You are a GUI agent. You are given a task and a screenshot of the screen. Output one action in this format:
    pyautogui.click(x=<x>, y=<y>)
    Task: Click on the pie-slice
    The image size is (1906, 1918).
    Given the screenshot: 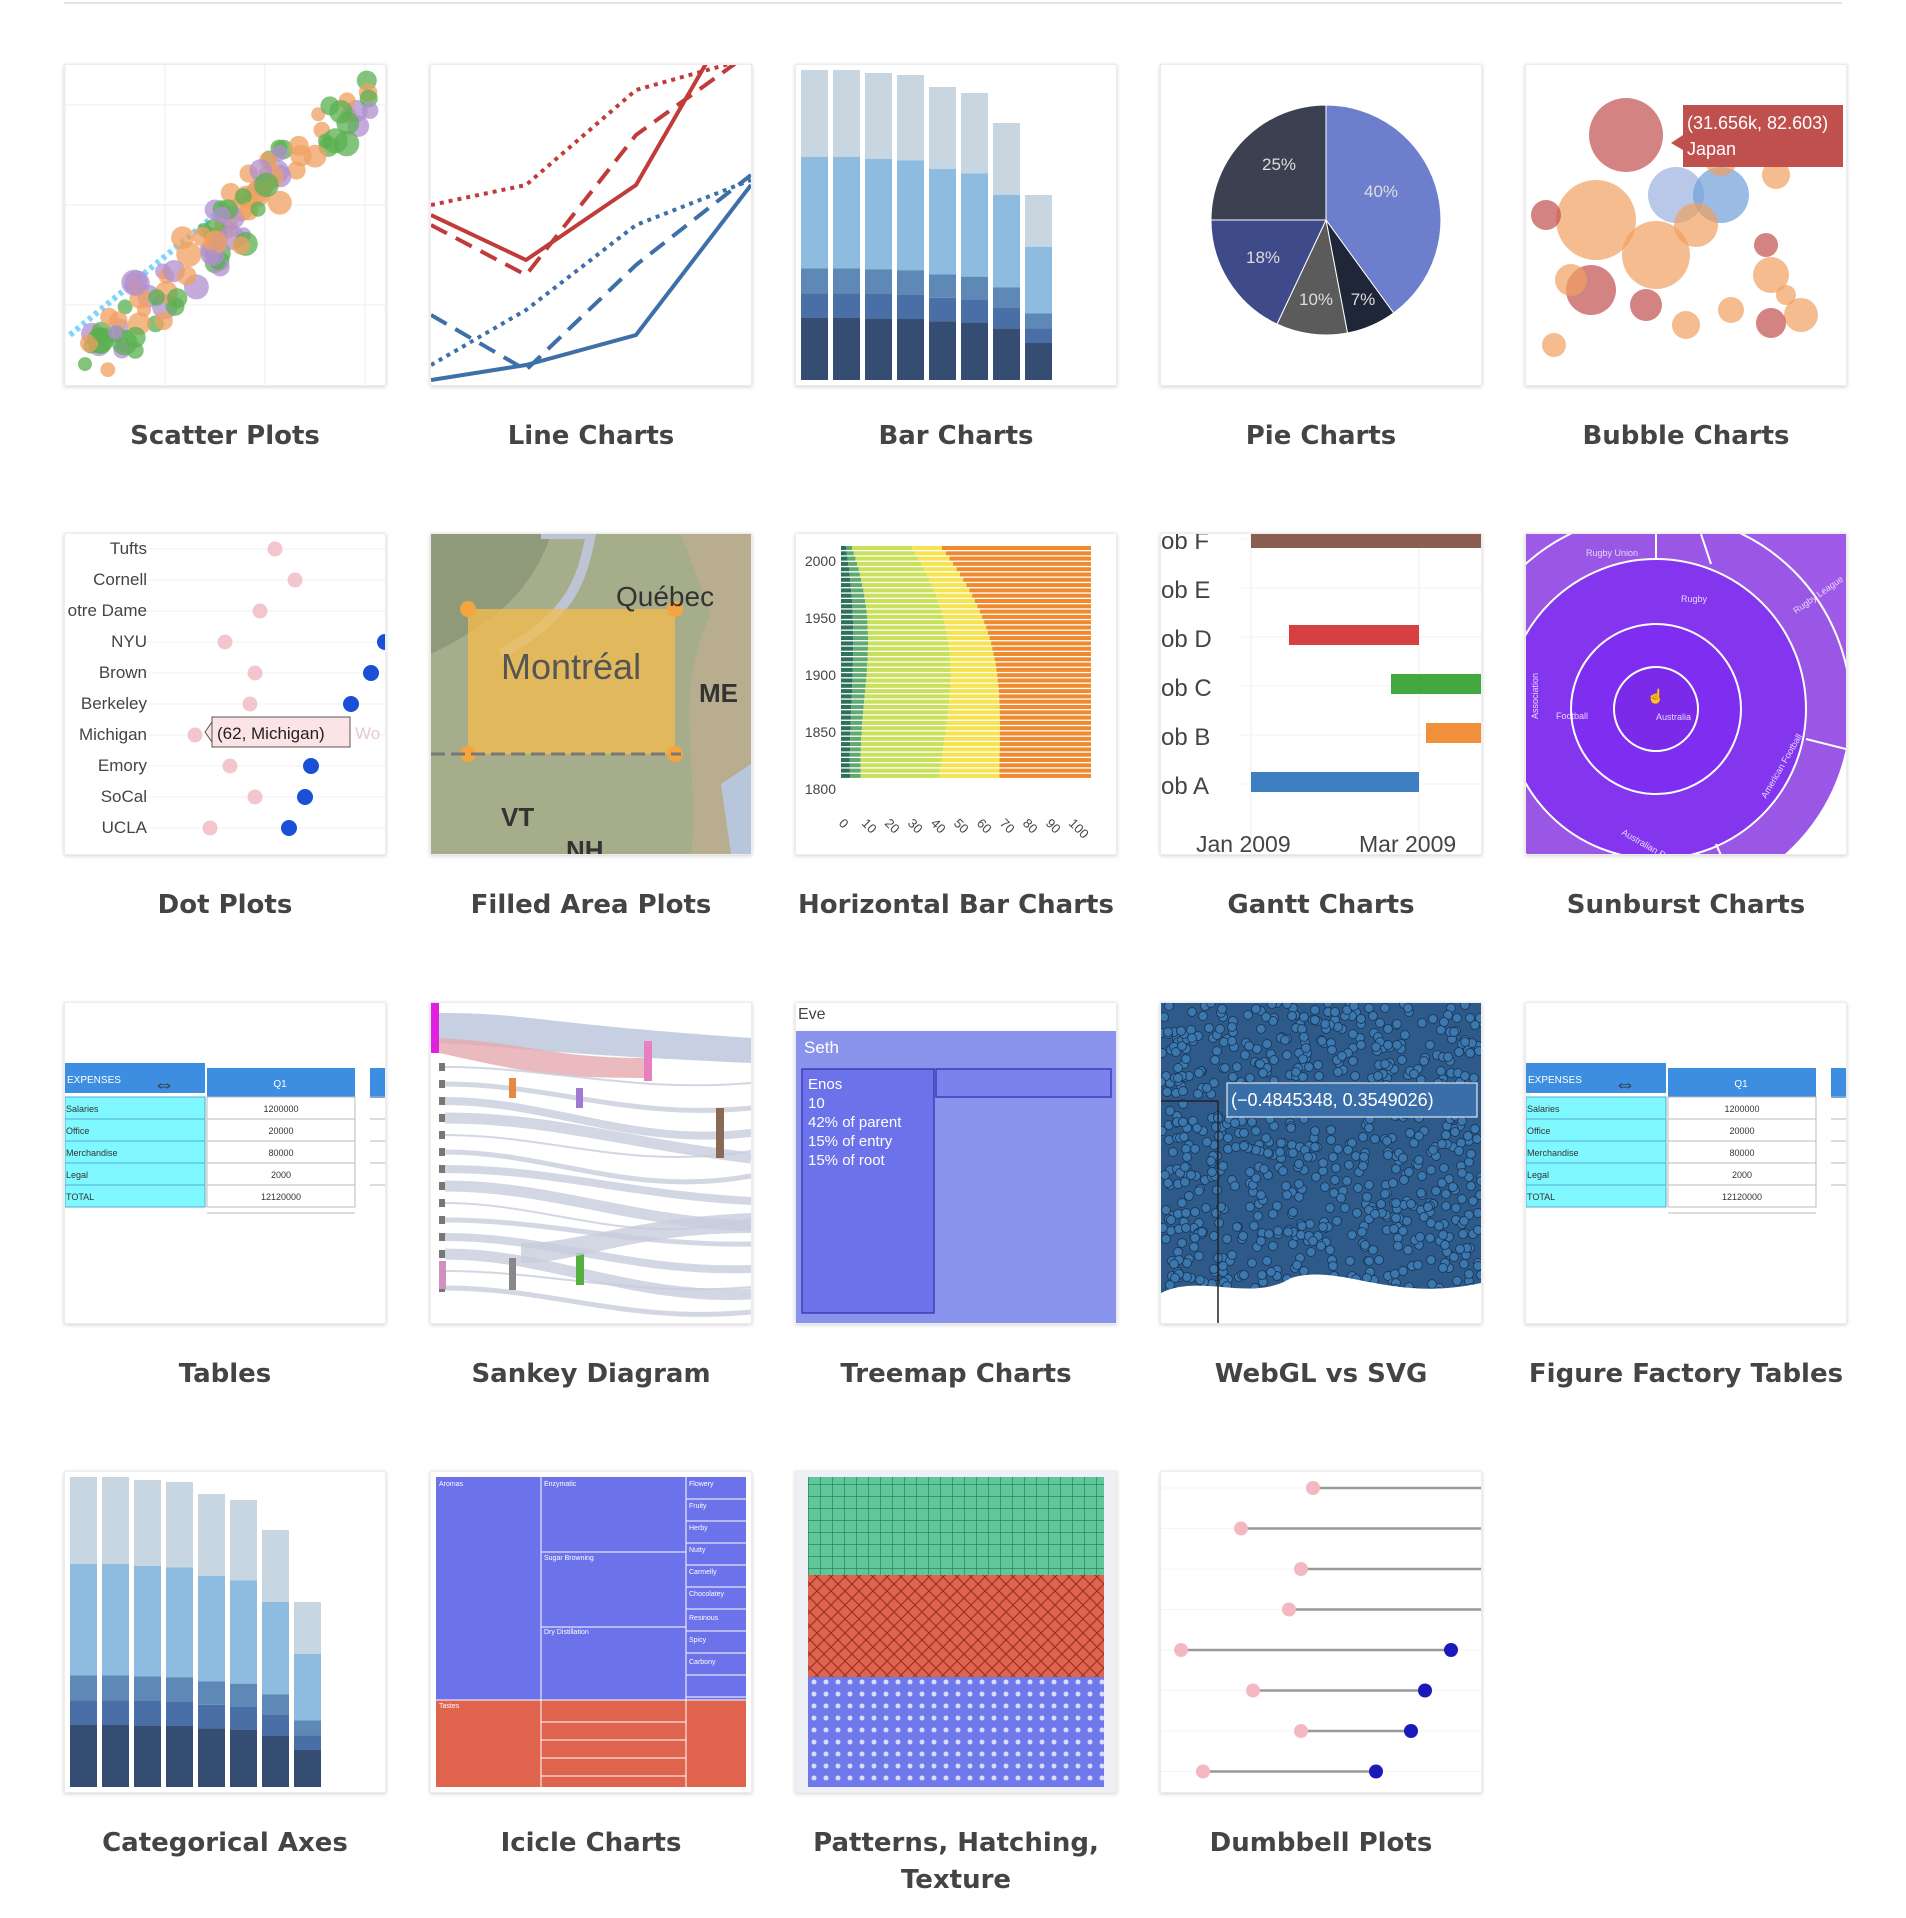 What is the action you would take?
    pyautogui.click(x=1312, y=277)
    